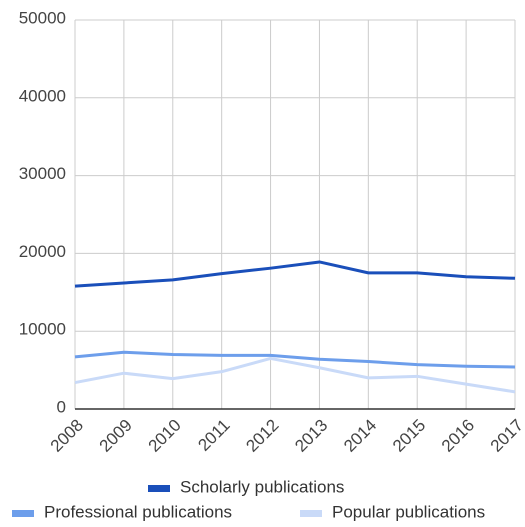  What do you see at coordinates (506, 436) in the screenshot?
I see `x-tick-label: 2017` at bounding box center [506, 436].